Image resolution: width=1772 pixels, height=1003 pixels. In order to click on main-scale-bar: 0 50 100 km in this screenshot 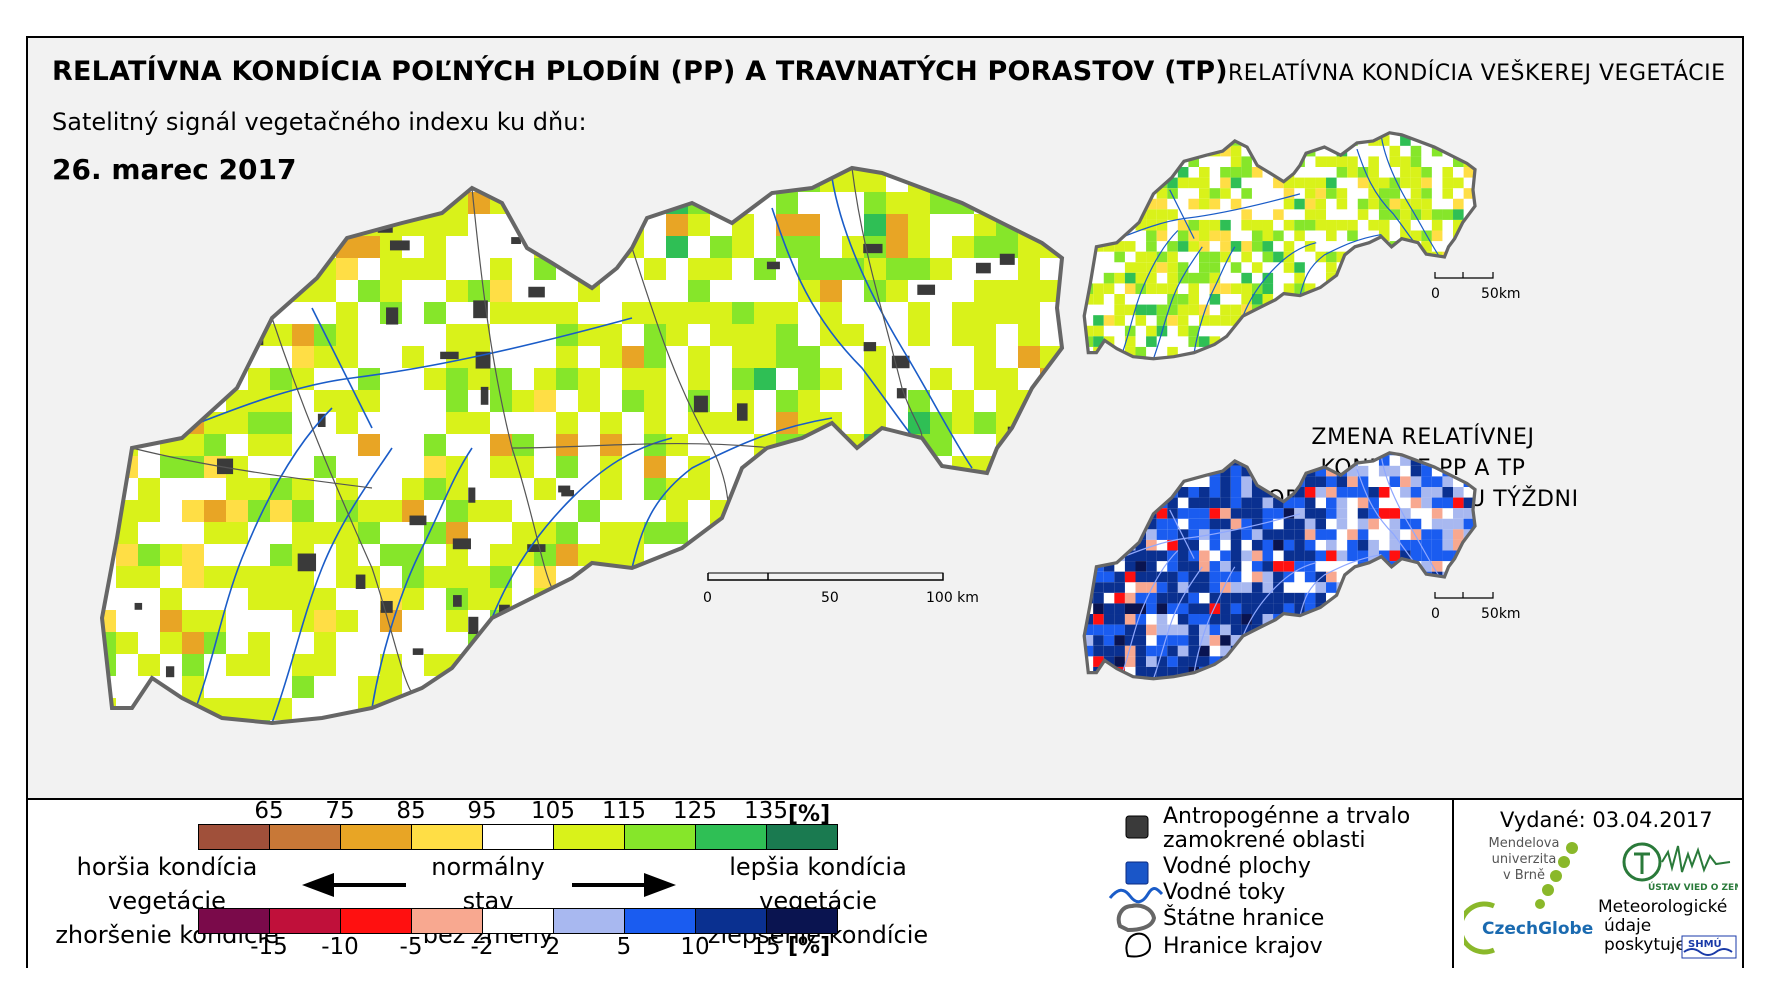, I will do `click(841, 589)`.